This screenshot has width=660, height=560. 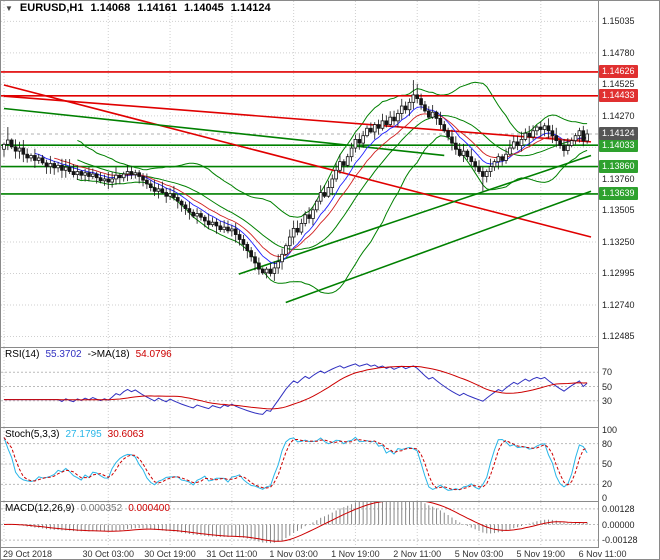 I want to click on macd-main-value: 0.000352, so click(x=101, y=508).